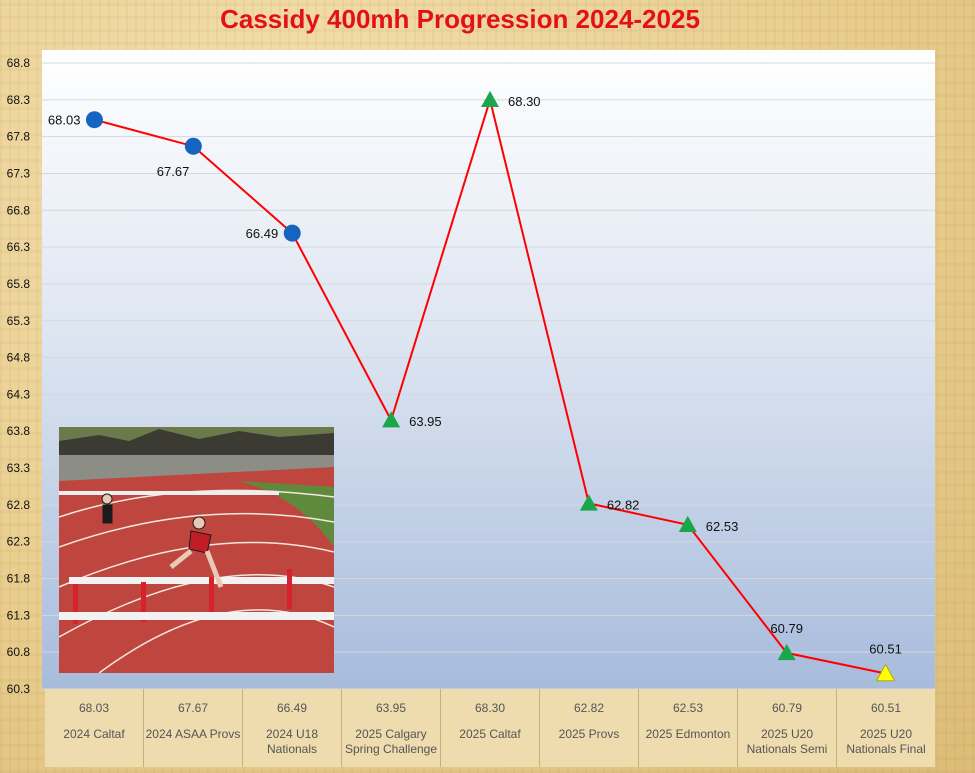 Image resolution: width=975 pixels, height=773 pixels. What do you see at coordinates (460, 19) in the screenshot?
I see `chart-title: Cassidy 400mh Progression 2024-2025` at bounding box center [460, 19].